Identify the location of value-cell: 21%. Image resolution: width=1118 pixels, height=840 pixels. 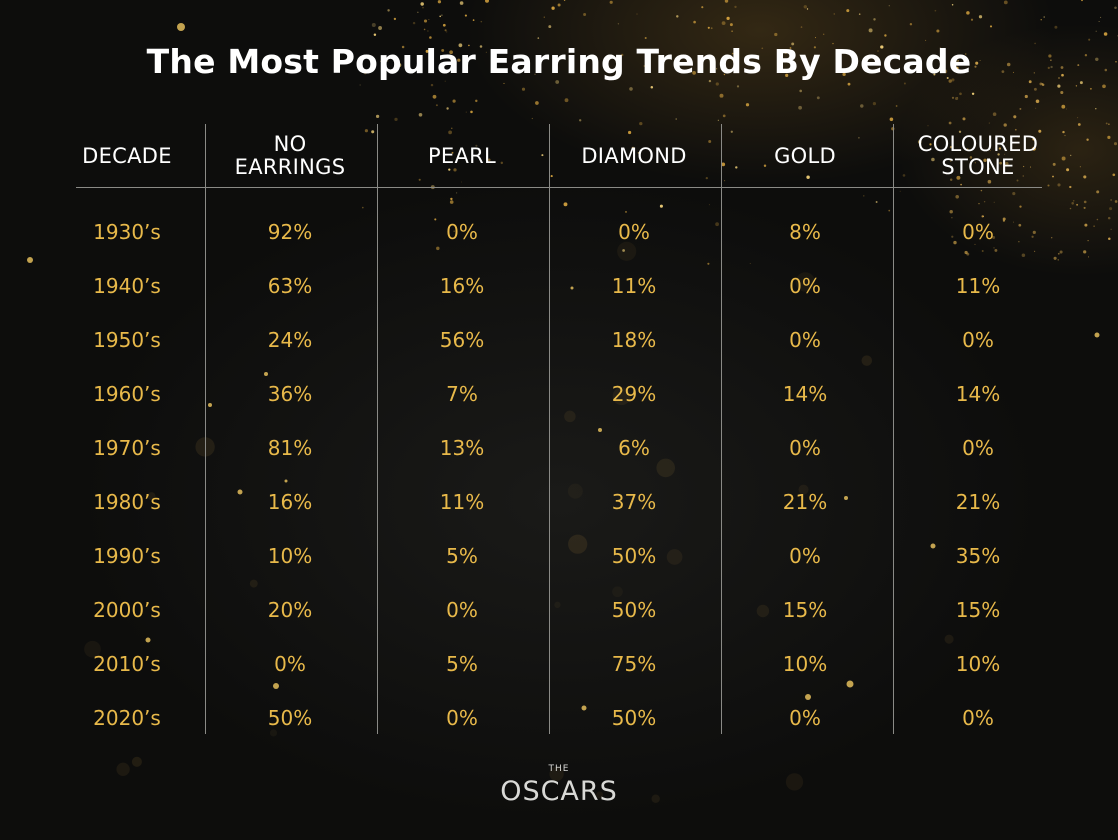
(805, 502).